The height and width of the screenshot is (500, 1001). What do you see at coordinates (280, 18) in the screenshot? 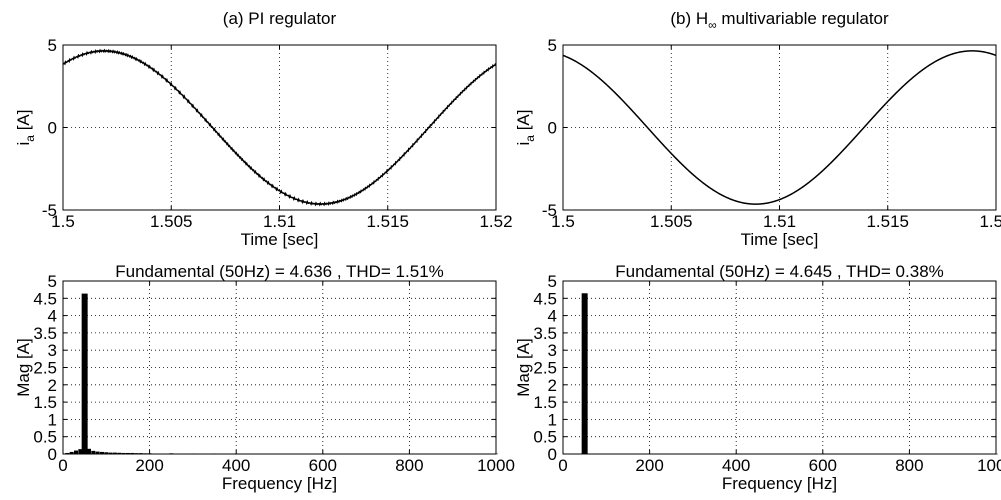
I see `chart-title: (a) PI regulator` at bounding box center [280, 18].